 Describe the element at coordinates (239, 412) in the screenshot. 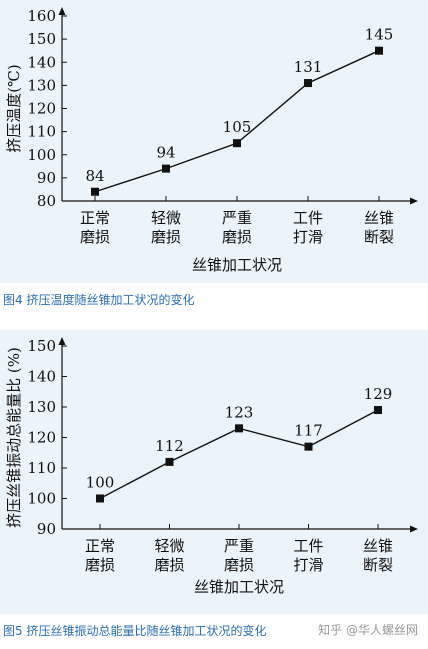

I see `data-label: 123` at that location.